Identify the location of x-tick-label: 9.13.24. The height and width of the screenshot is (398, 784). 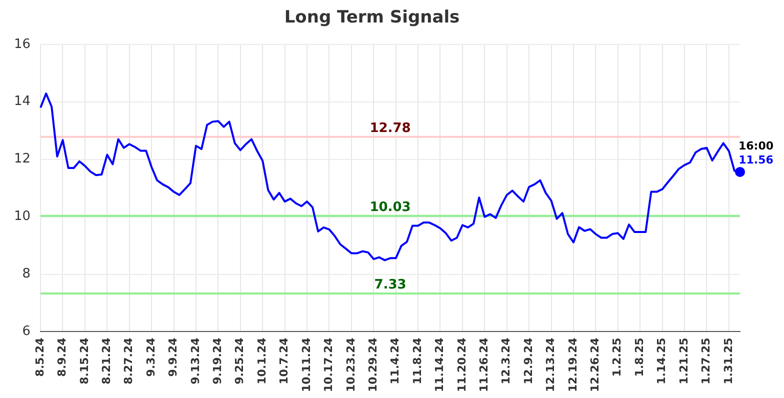
(195, 360).